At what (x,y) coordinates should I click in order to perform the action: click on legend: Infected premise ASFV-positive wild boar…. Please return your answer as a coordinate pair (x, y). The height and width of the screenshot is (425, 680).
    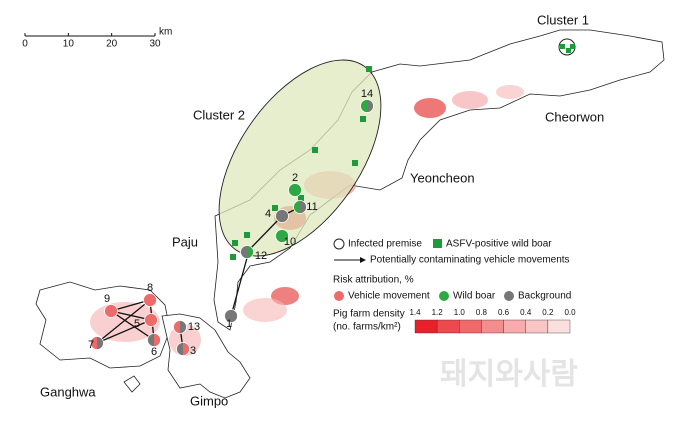
    Looking at the image, I should click on (454, 286).